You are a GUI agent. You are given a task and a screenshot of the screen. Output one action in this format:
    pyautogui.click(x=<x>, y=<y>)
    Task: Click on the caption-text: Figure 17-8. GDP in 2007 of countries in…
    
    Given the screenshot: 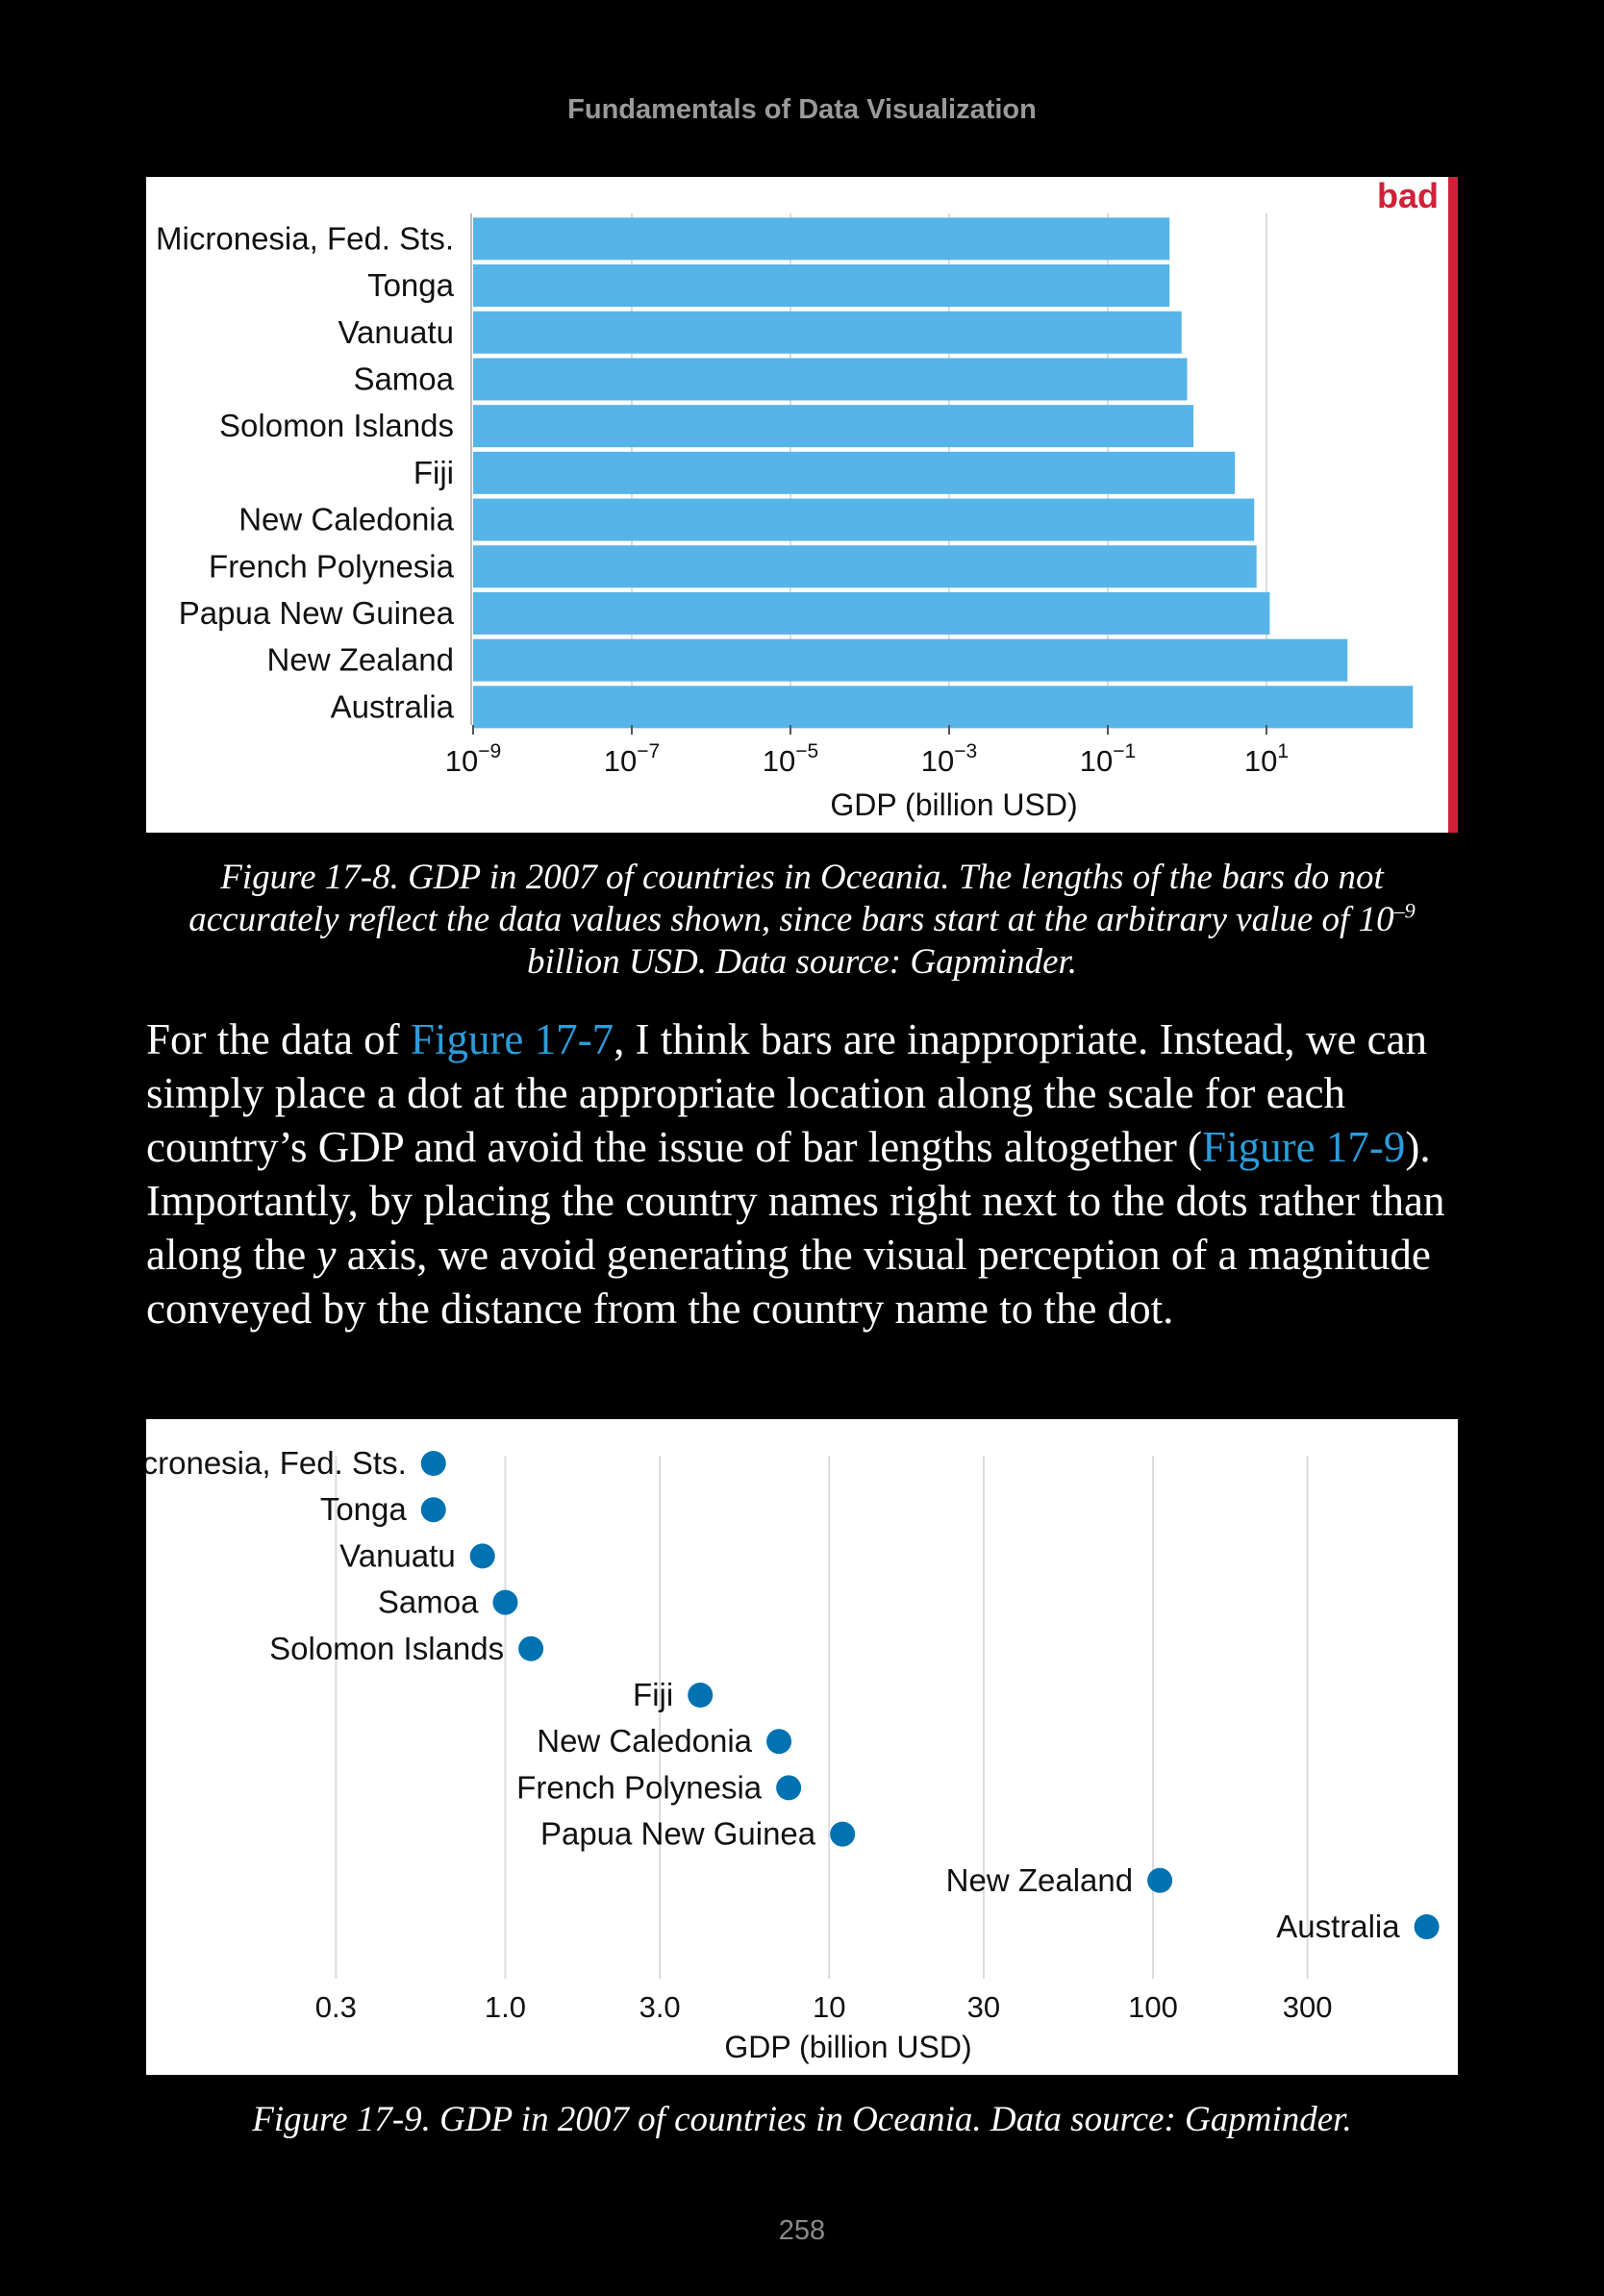 What is the action you would take?
    pyautogui.click(x=791, y=898)
    